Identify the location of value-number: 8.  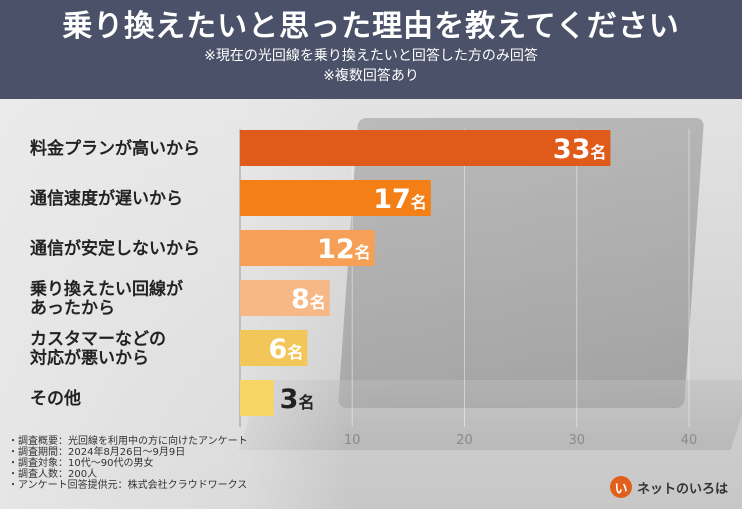
(300, 299).